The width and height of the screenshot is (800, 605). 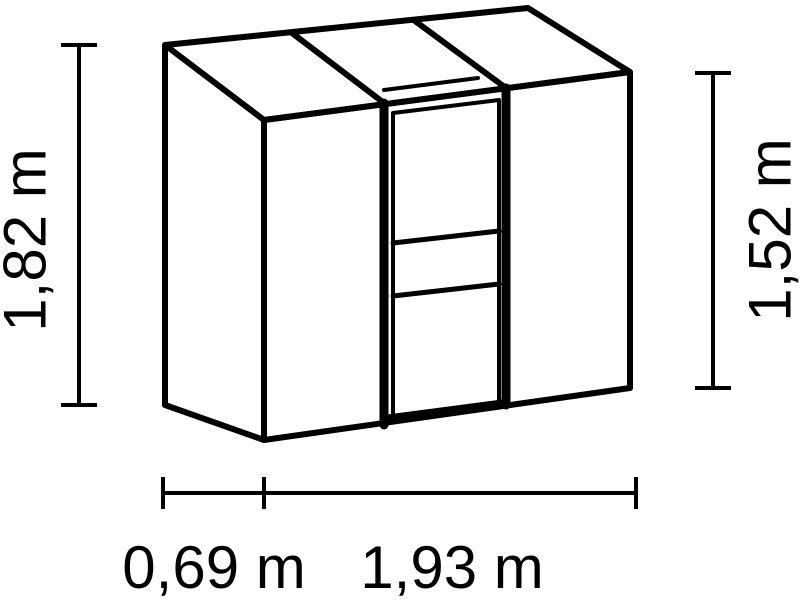 I want to click on side-wall, so click(x=214, y=242).